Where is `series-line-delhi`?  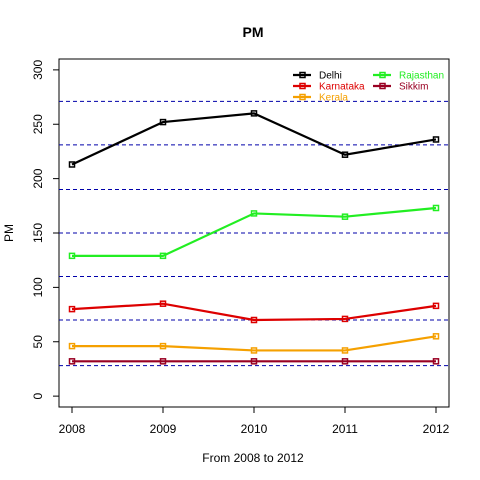 series-line-delhi is located at coordinates (254, 139).